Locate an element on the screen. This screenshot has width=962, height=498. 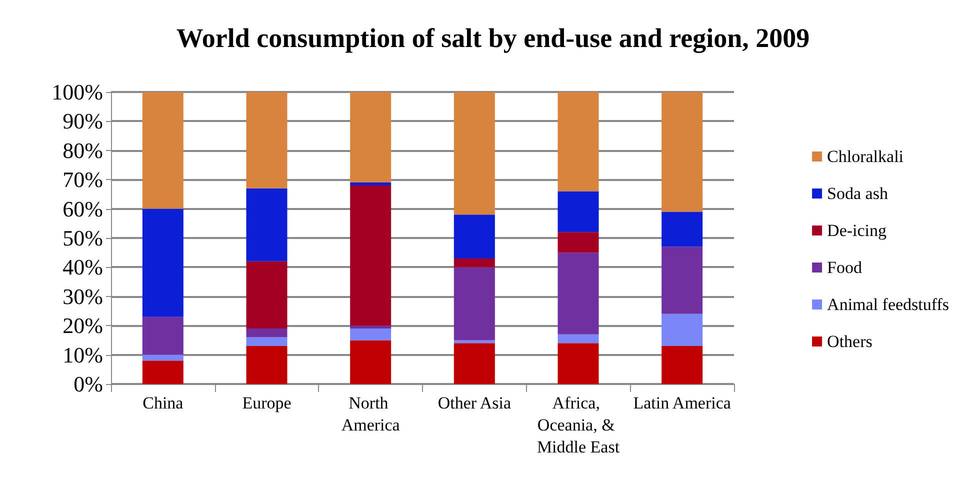
legend-label: Chloralkali is located at coordinates (865, 156).